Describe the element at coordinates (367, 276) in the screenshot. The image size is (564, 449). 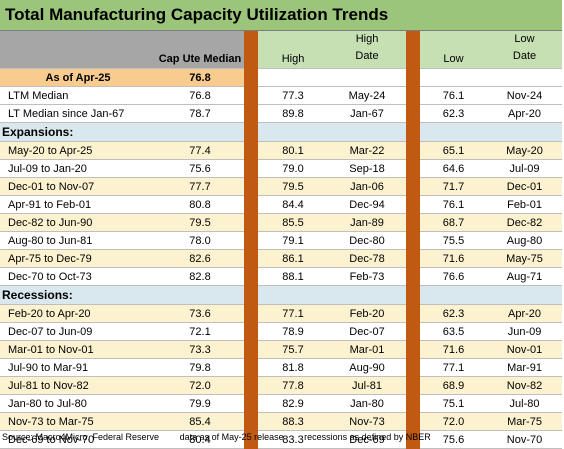
I see `high-date-value: Feb-73` at that location.